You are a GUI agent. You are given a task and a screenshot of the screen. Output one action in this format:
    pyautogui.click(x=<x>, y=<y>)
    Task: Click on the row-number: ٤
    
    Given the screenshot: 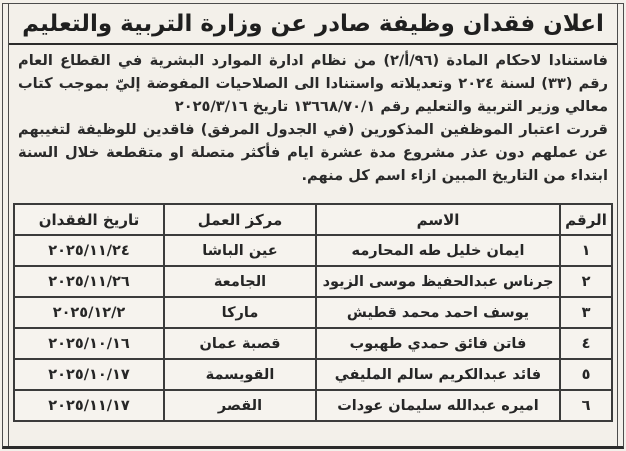 What is the action you would take?
    pyautogui.click(x=586, y=343)
    